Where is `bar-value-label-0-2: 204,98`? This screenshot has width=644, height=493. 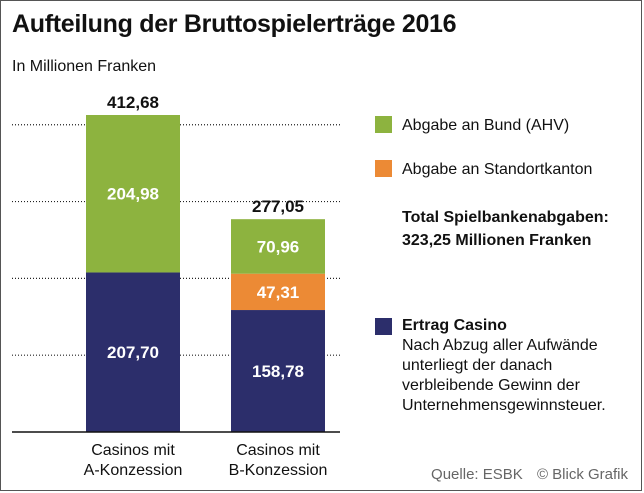 bar-value-label-0-2: 204,98 is located at coordinates (133, 194).